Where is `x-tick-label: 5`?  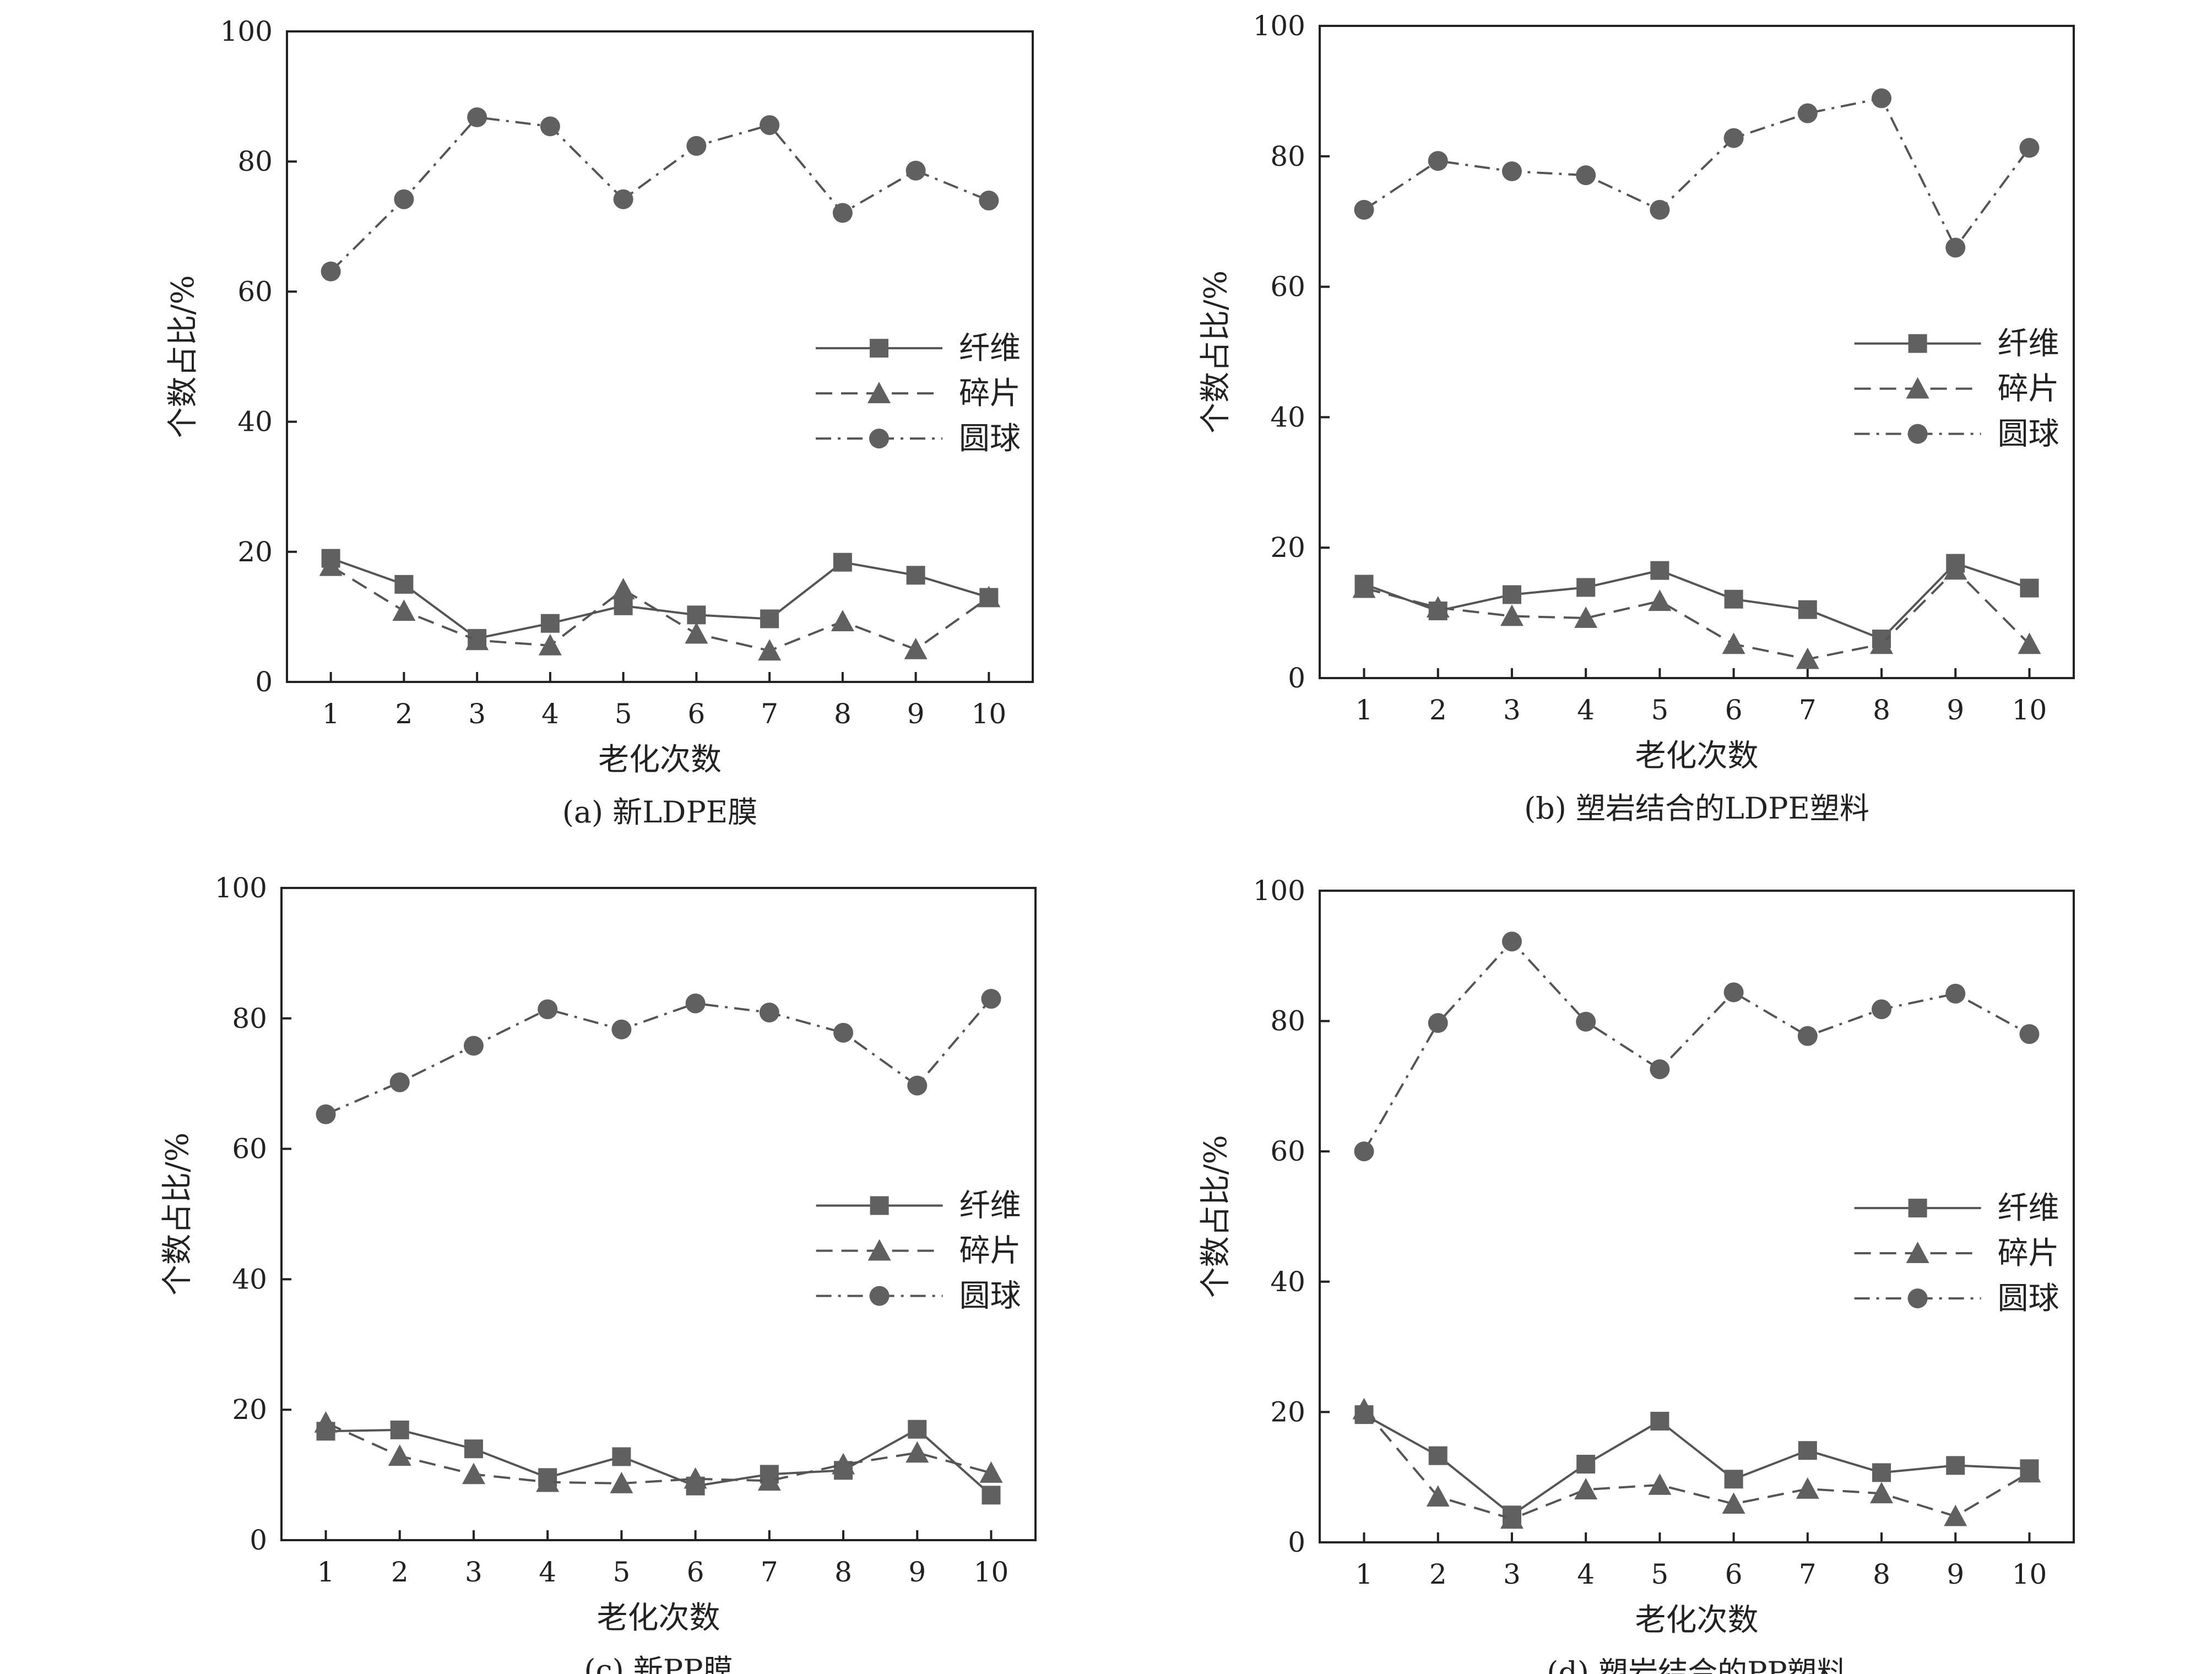
x-tick-label: 5 is located at coordinates (621, 1572).